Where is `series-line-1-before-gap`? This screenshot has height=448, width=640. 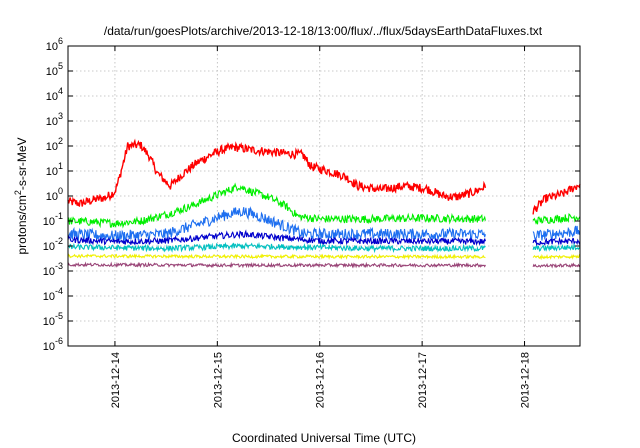 series-line-1-before-gap is located at coordinates (277, 173).